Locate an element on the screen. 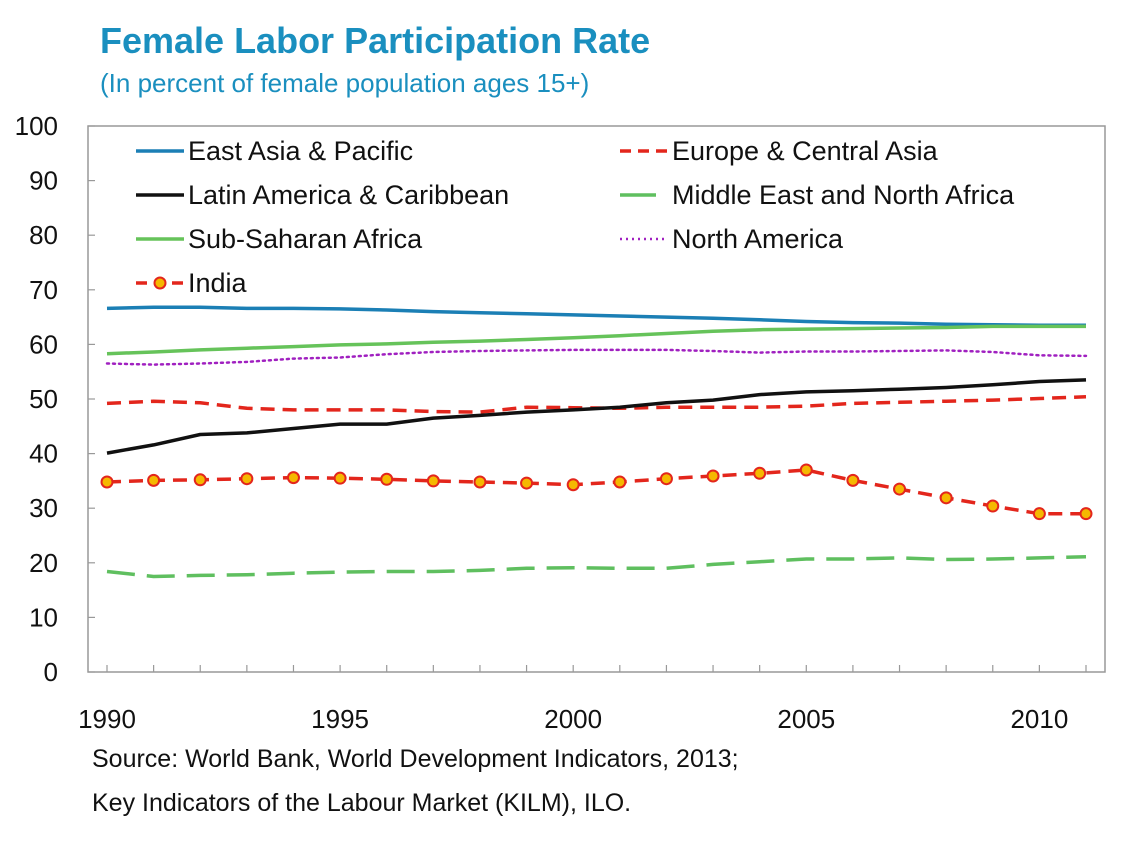 The width and height of the screenshot is (1128, 841). series-line-middle-east-and-north-africa is located at coordinates (596, 567).